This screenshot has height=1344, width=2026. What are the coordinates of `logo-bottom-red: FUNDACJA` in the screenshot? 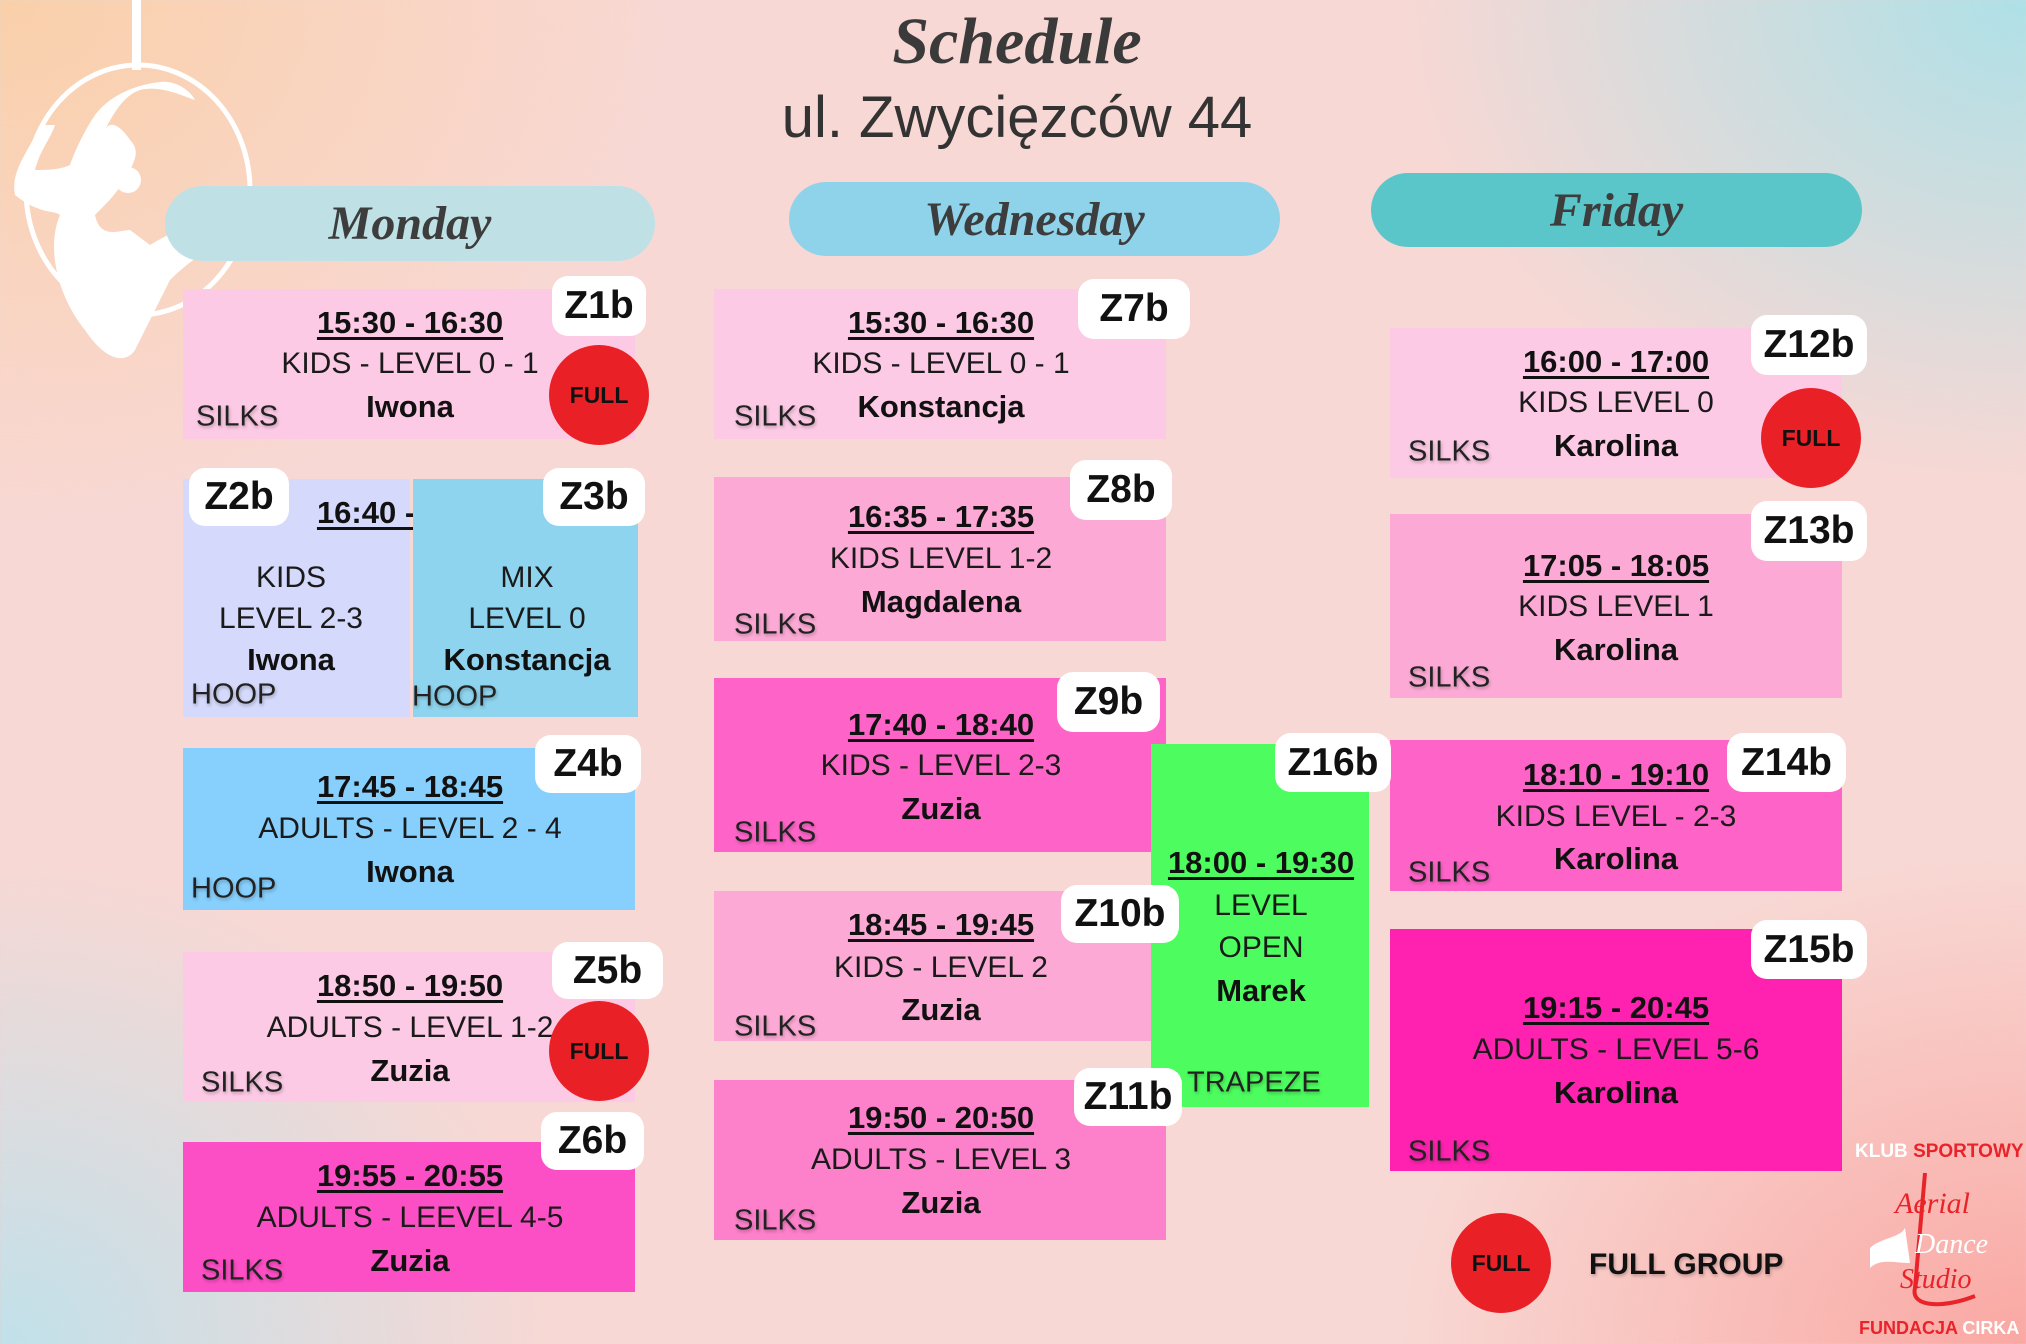 It's located at (1908, 1328).